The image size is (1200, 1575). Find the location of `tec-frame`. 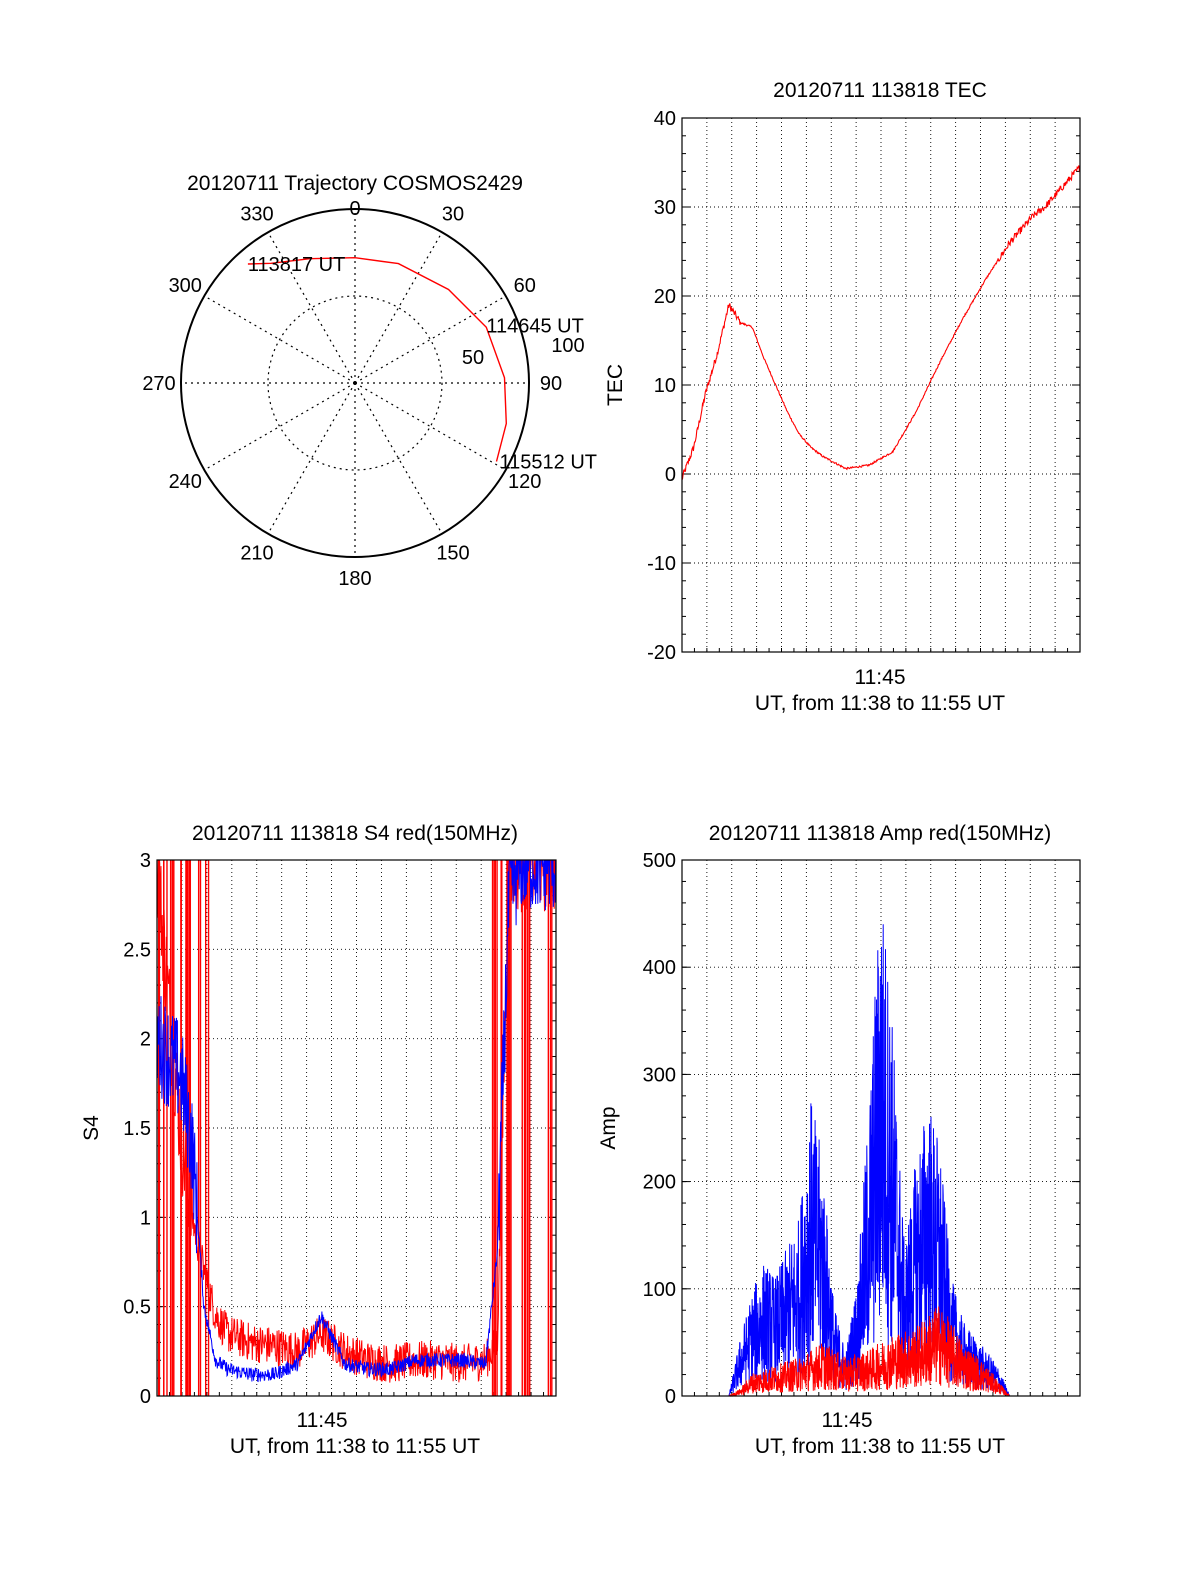

tec-frame is located at coordinates (881, 385).